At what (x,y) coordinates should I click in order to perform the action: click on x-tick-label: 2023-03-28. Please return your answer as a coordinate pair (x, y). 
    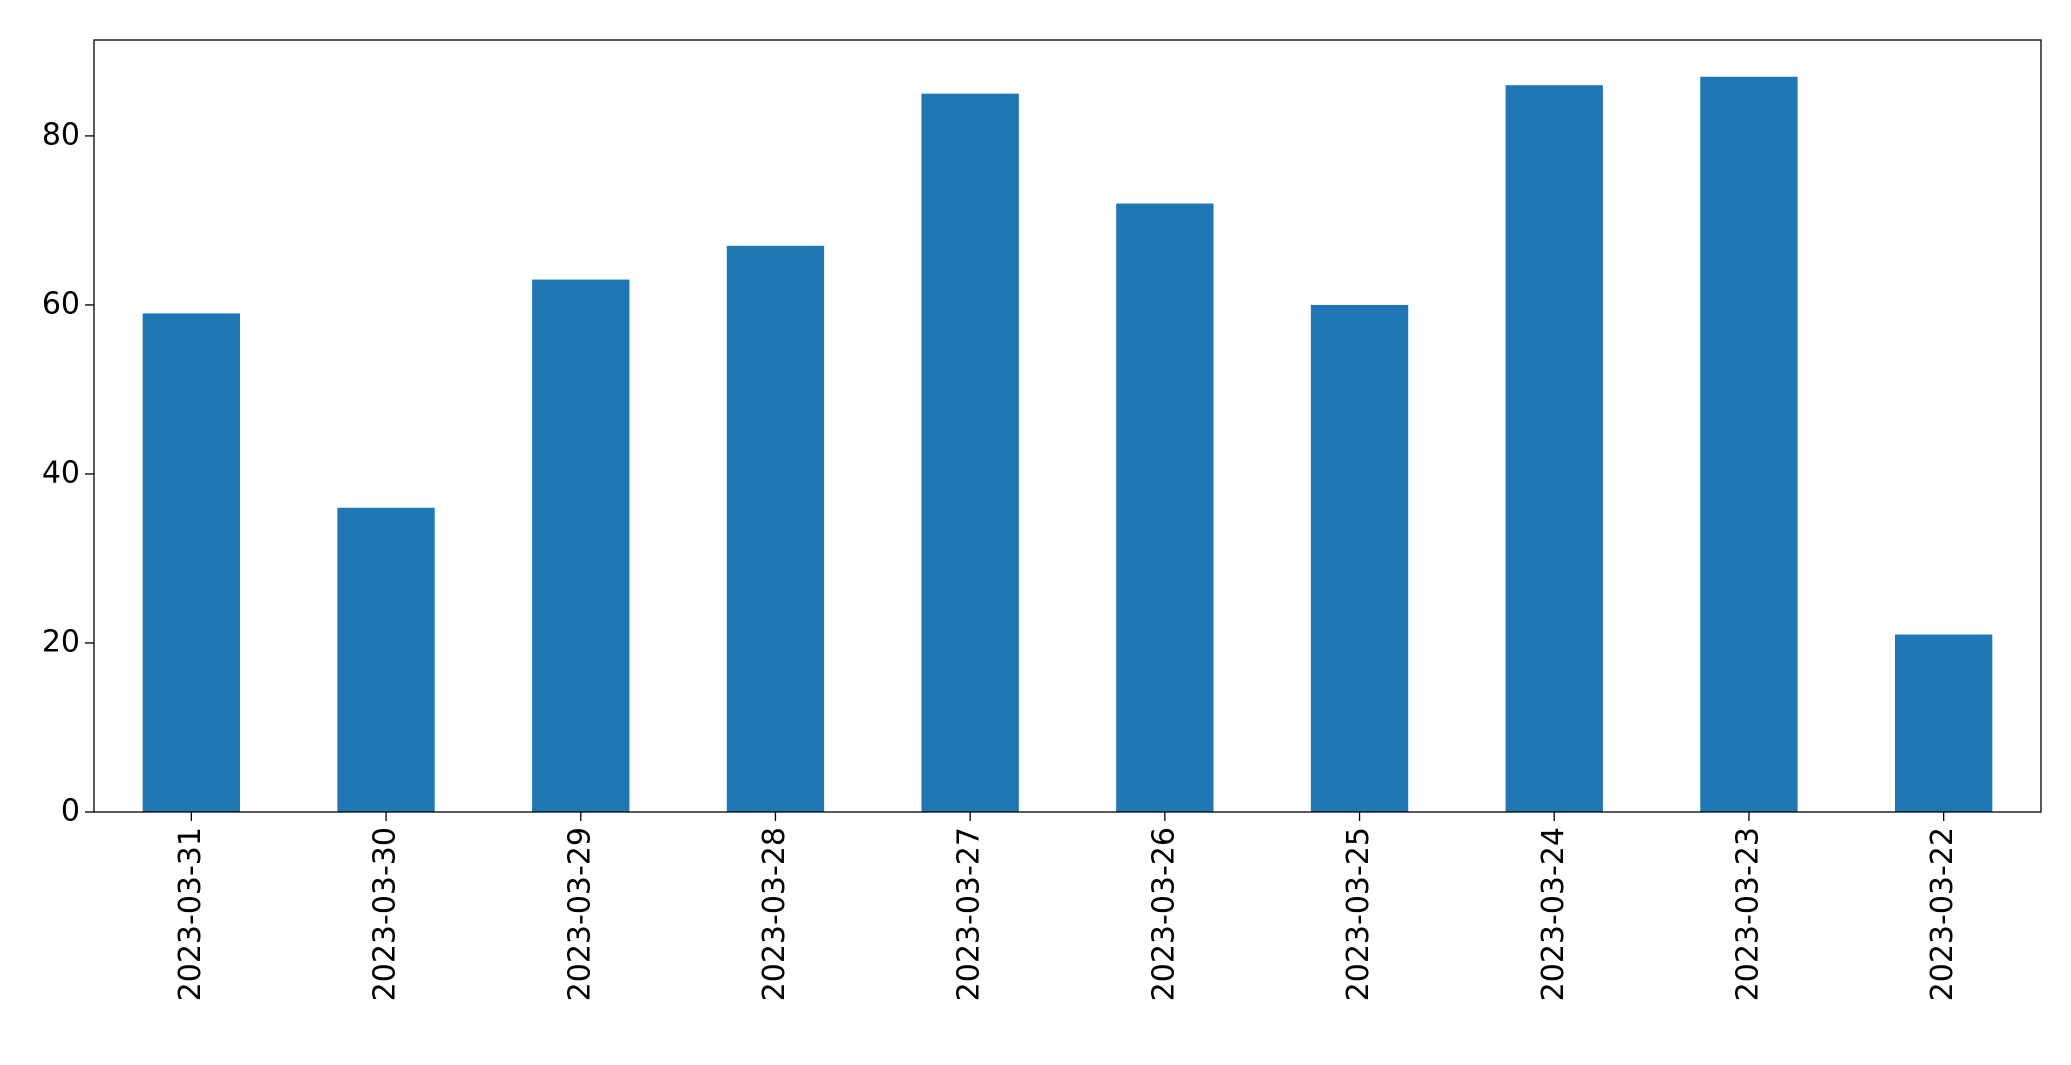
    Looking at the image, I should click on (774, 914).